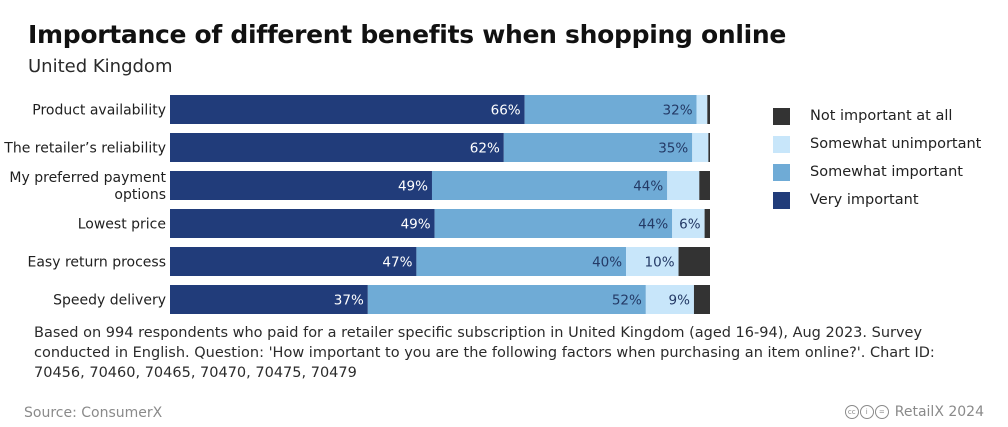 The image size is (1008, 427). I want to click on legend-item-not-important: Not important at all, so click(877, 116).